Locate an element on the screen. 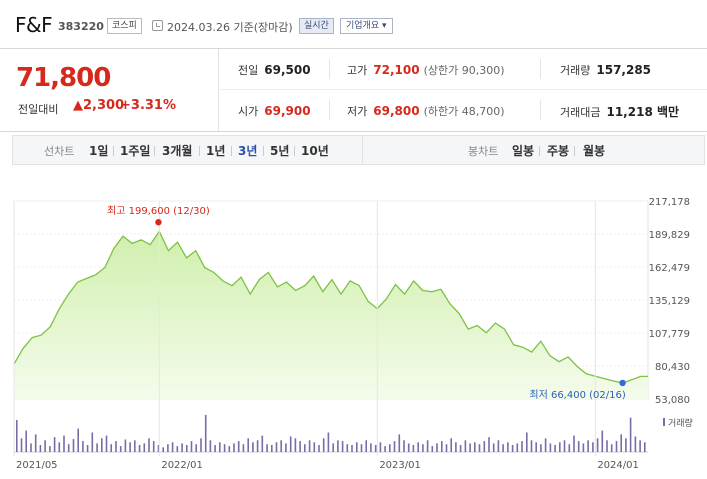 The image size is (707, 479). prev-close: 전일 69,500 is located at coordinates (274, 70).